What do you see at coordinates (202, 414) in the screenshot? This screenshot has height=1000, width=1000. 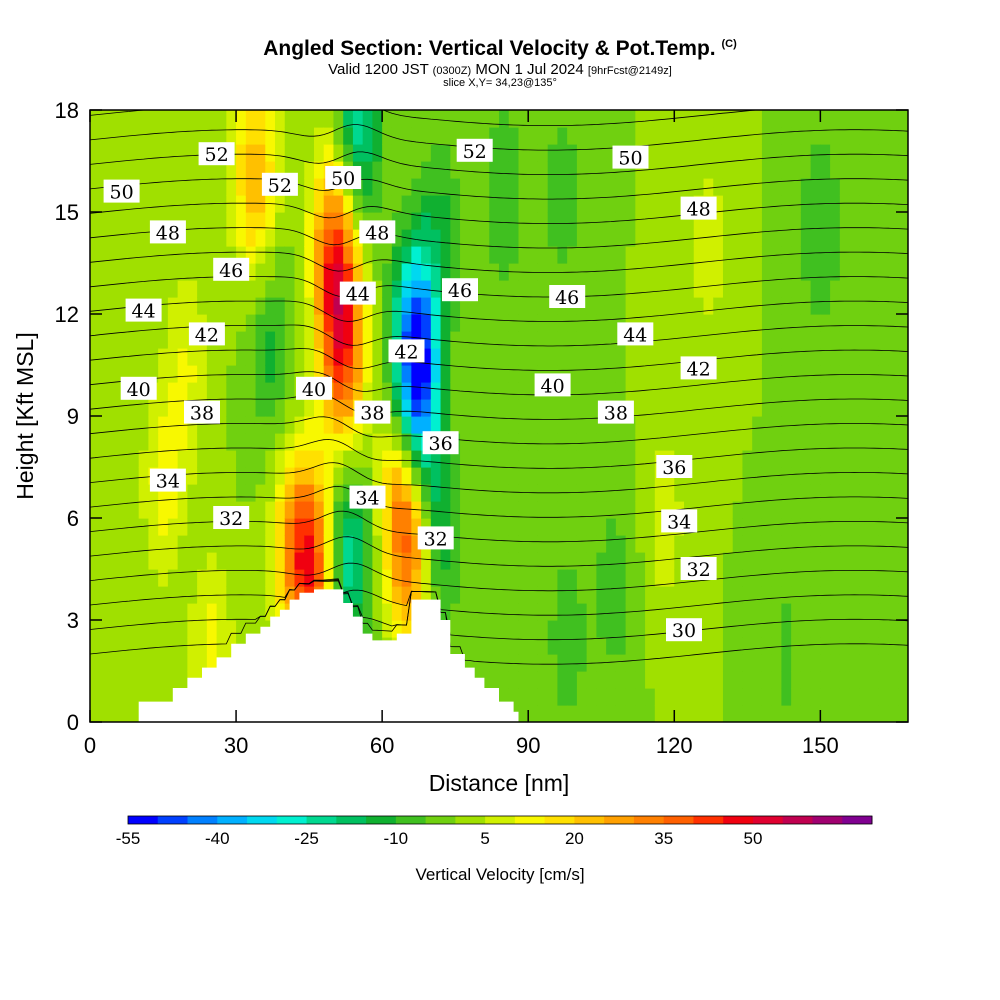 I see `theta-label: 38` at bounding box center [202, 414].